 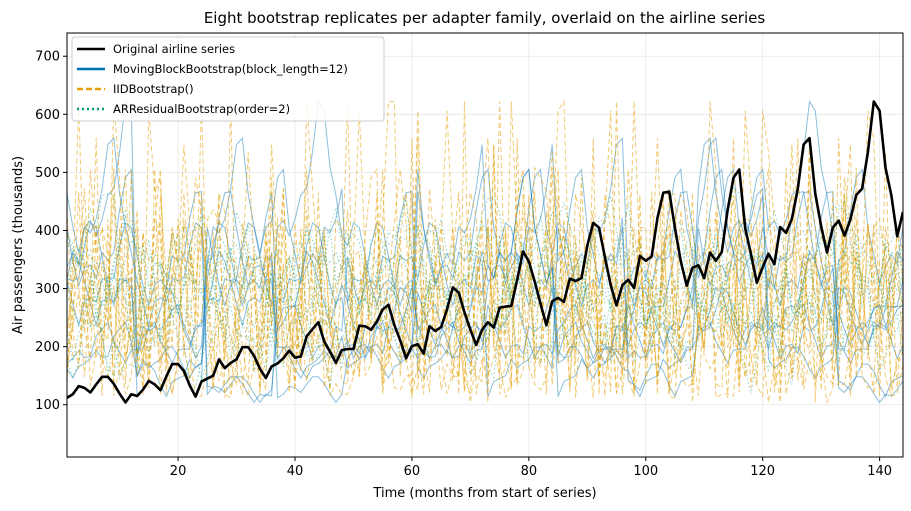 What do you see at coordinates (201, 109) in the screenshot?
I see `legend-label: ARResidualBootstrap(order=2)` at bounding box center [201, 109].